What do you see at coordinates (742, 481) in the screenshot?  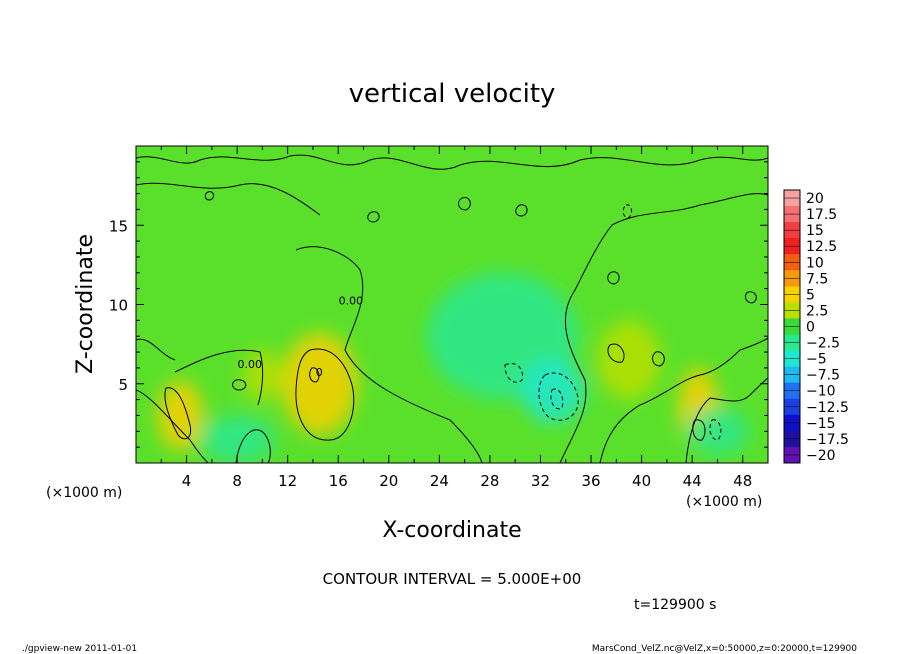 I see `x-tick-label: 48` at bounding box center [742, 481].